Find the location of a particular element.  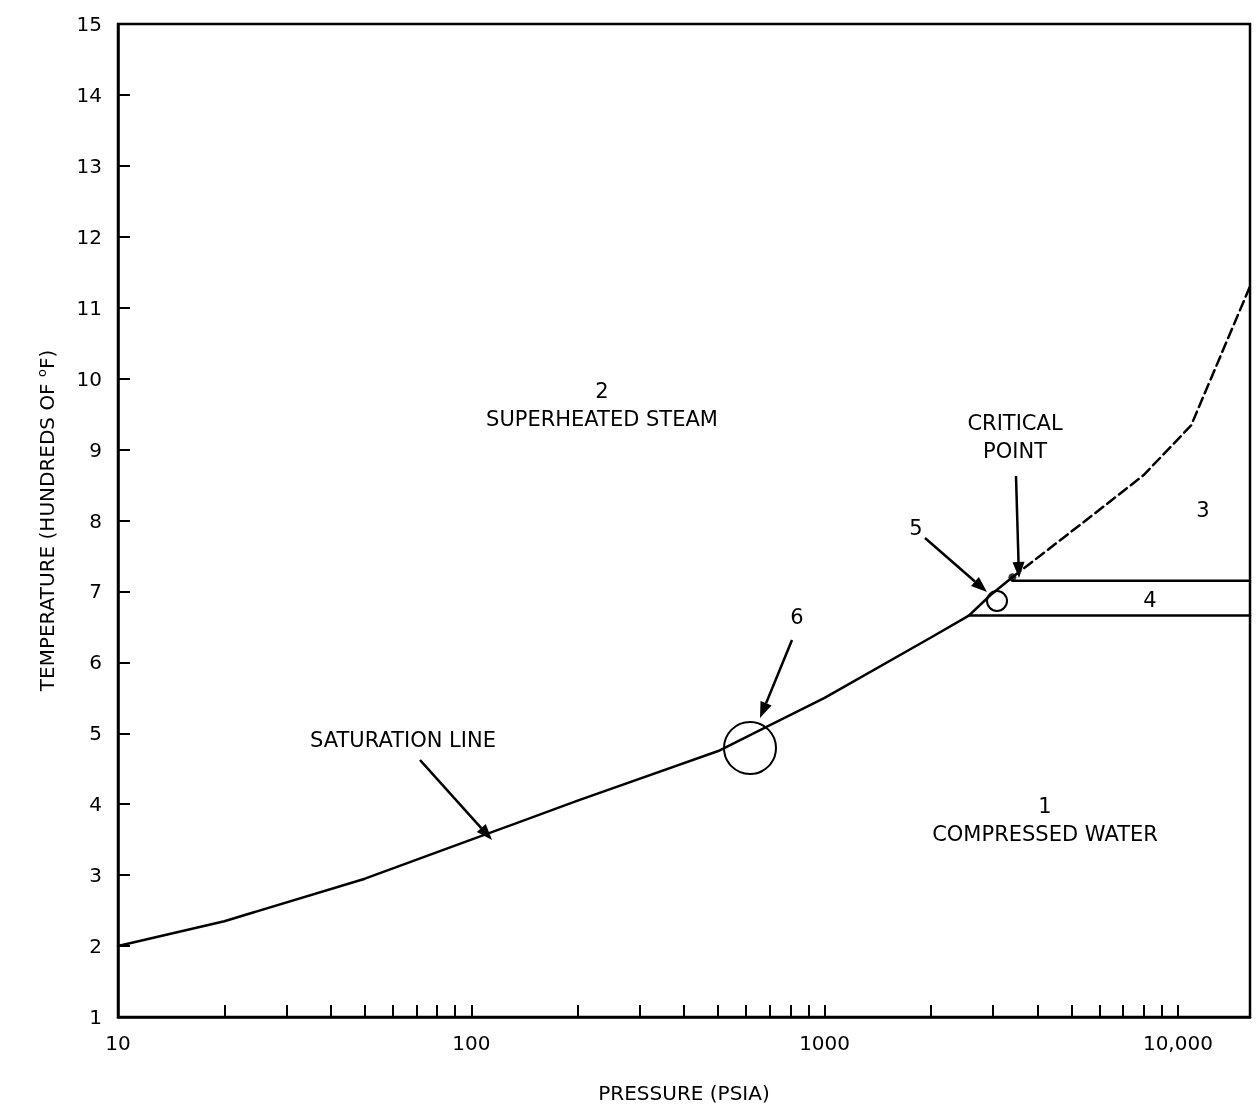

x-tick-label: 1000 is located at coordinates (825, 1043).